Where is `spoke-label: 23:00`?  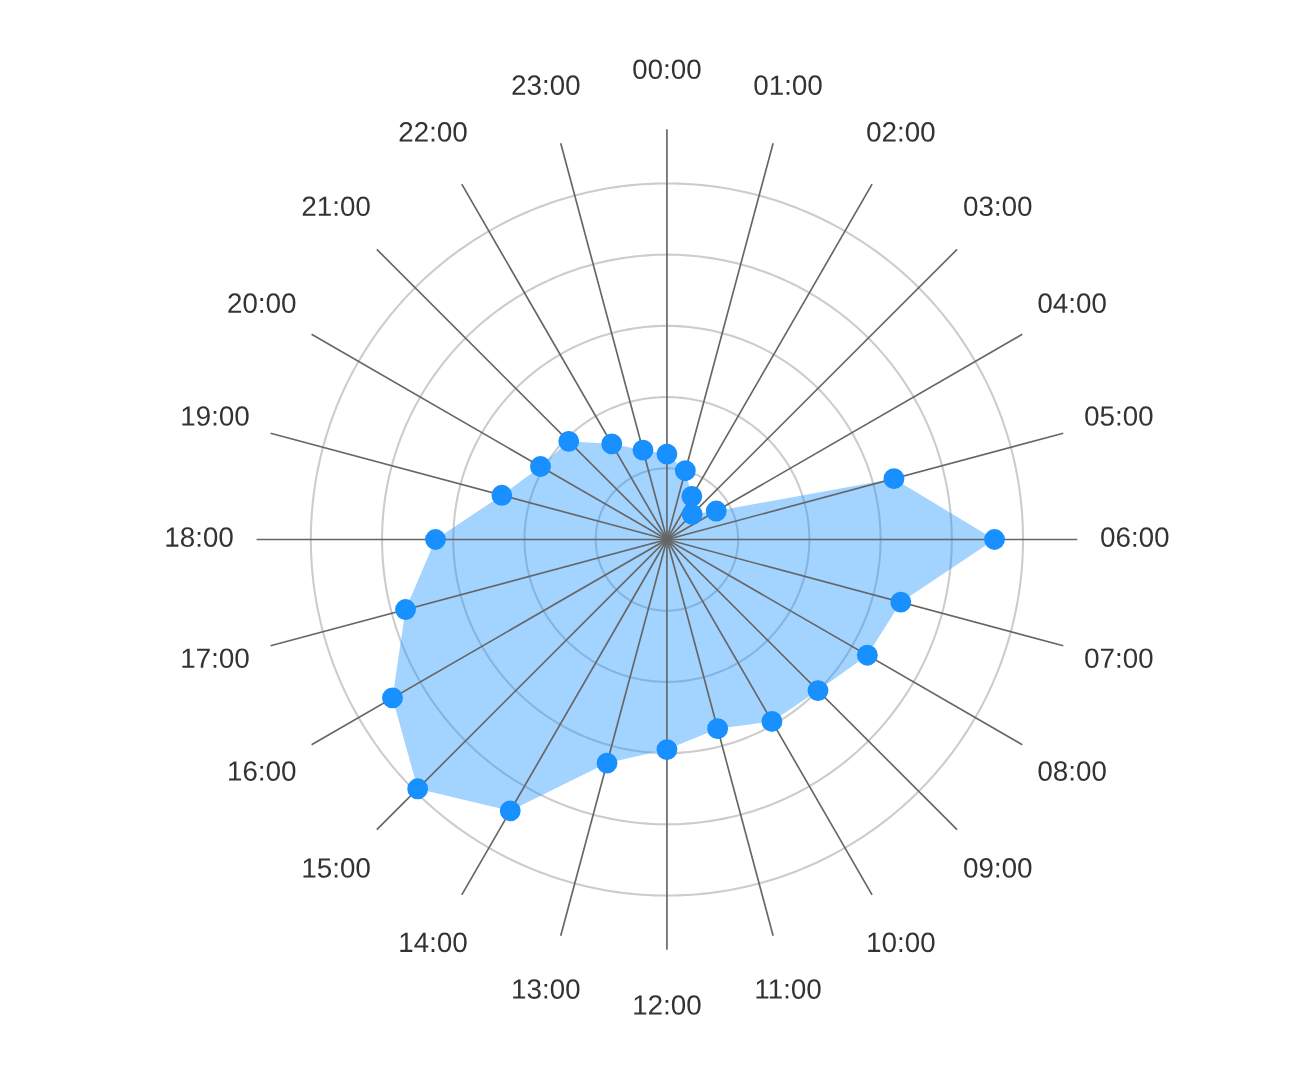
spoke-label: 23:00 is located at coordinates (546, 85).